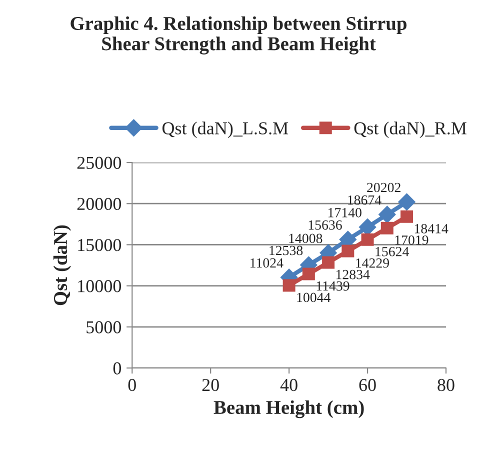  What do you see at coordinates (117, 368) in the screenshot?
I see `y-tick-label: 0` at bounding box center [117, 368].